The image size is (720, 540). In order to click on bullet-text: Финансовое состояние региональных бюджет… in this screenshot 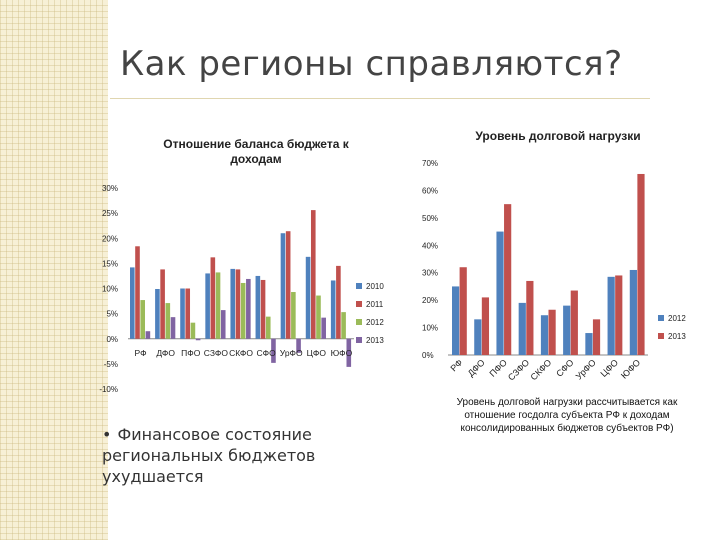, I will do `click(209, 455)`.